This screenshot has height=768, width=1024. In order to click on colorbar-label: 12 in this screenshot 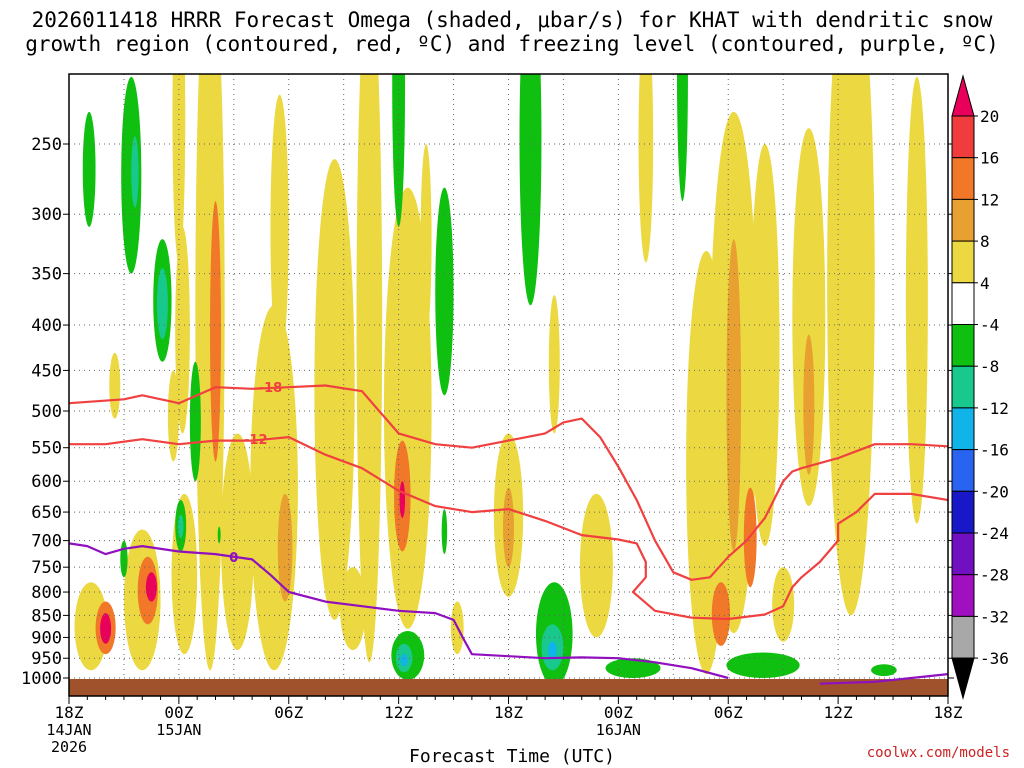, I will do `click(989, 199)`.